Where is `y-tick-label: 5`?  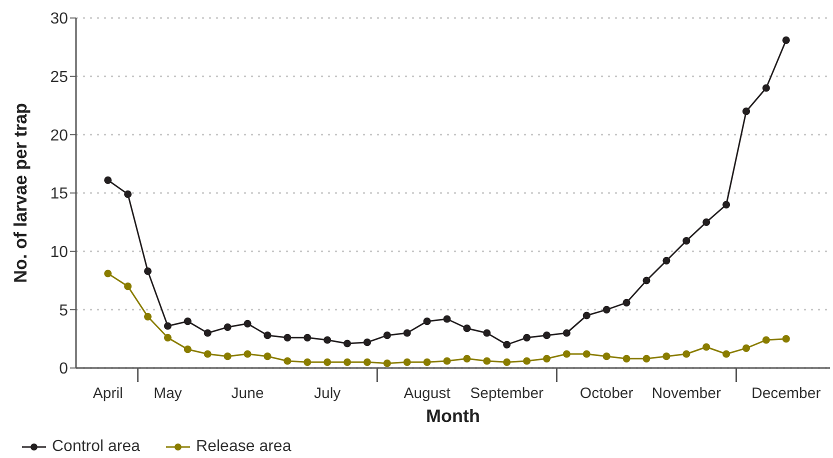
y-tick-label: 5 is located at coordinates (63, 311).